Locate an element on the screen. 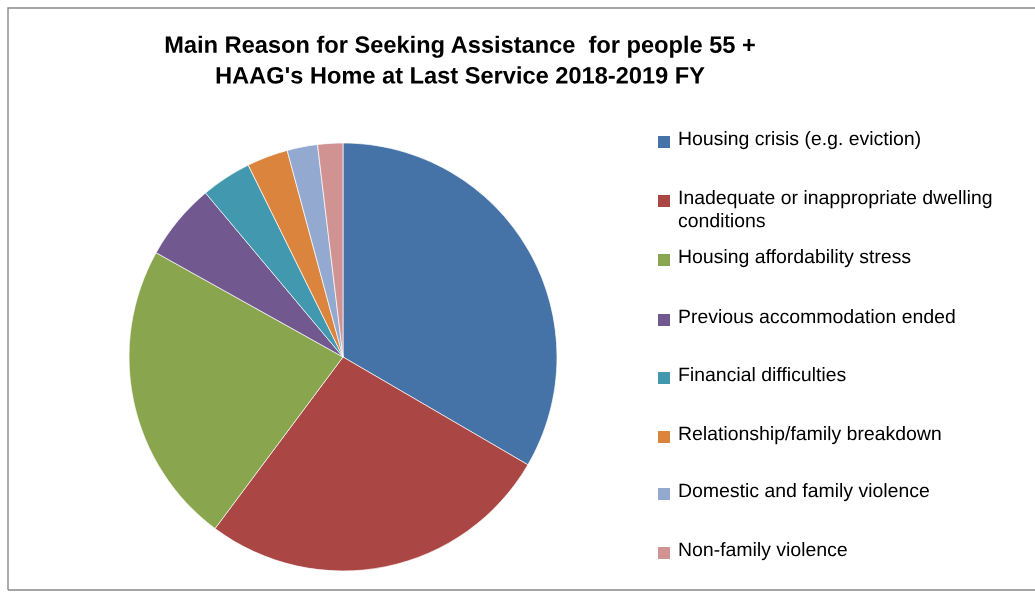  legend-label: Housing crisis (e.g. eviction) is located at coordinates (799, 140).